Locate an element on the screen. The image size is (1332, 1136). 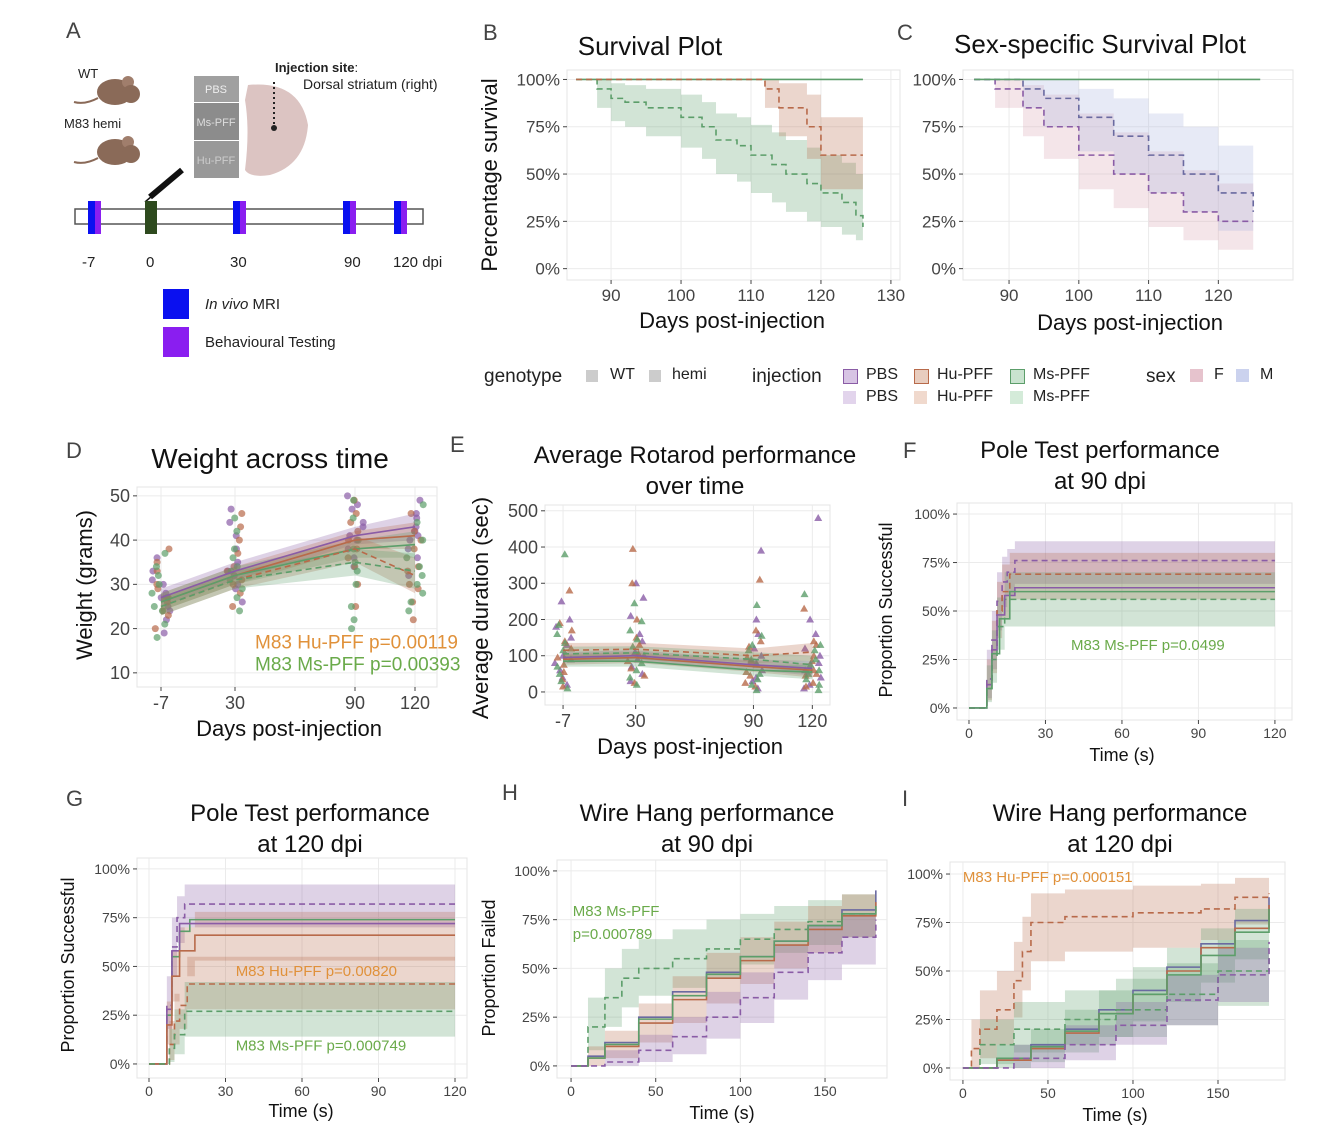
panel-letter: E is located at coordinates (457, 444).